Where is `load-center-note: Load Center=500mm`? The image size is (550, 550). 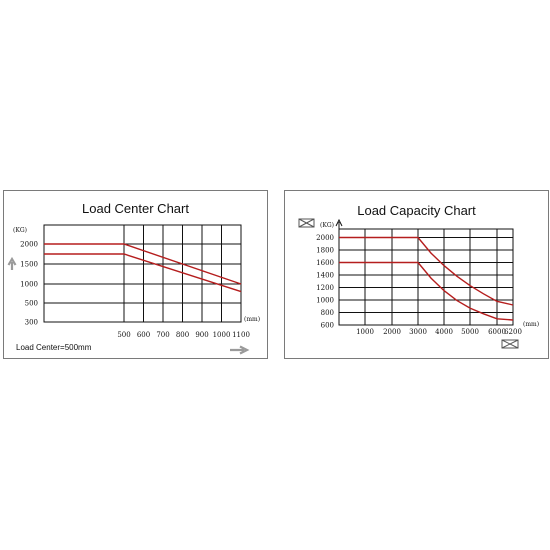 load-center-note: Load Center=500mm is located at coordinates (54, 347).